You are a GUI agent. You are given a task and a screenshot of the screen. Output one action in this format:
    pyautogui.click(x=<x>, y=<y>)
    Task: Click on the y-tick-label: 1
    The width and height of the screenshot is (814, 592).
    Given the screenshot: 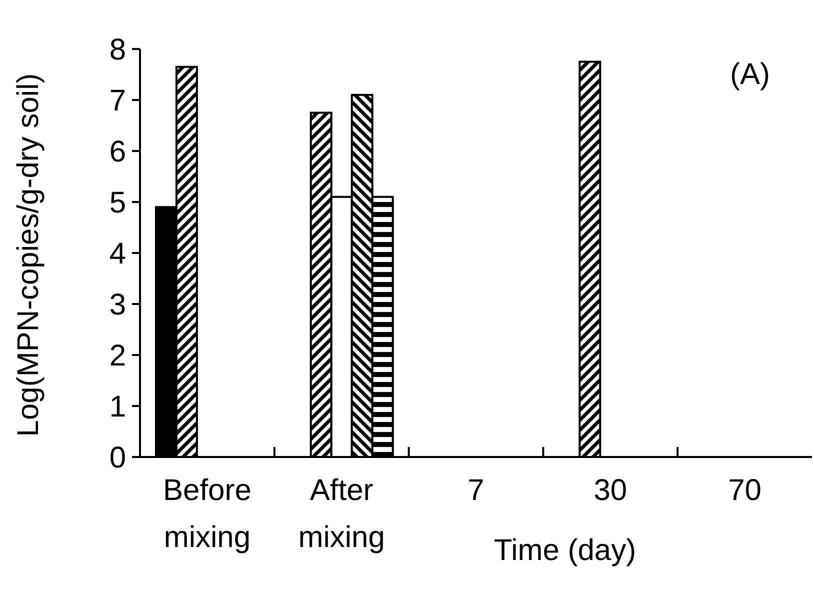 What is the action you would take?
    pyautogui.click(x=117, y=407)
    